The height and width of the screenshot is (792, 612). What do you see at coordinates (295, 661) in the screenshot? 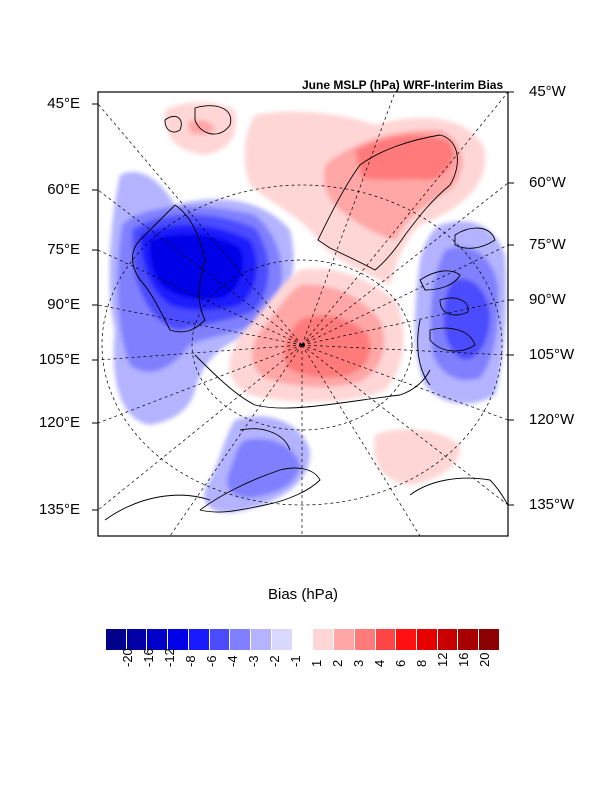
I see `tick-neg-1: -1` at bounding box center [295, 661].